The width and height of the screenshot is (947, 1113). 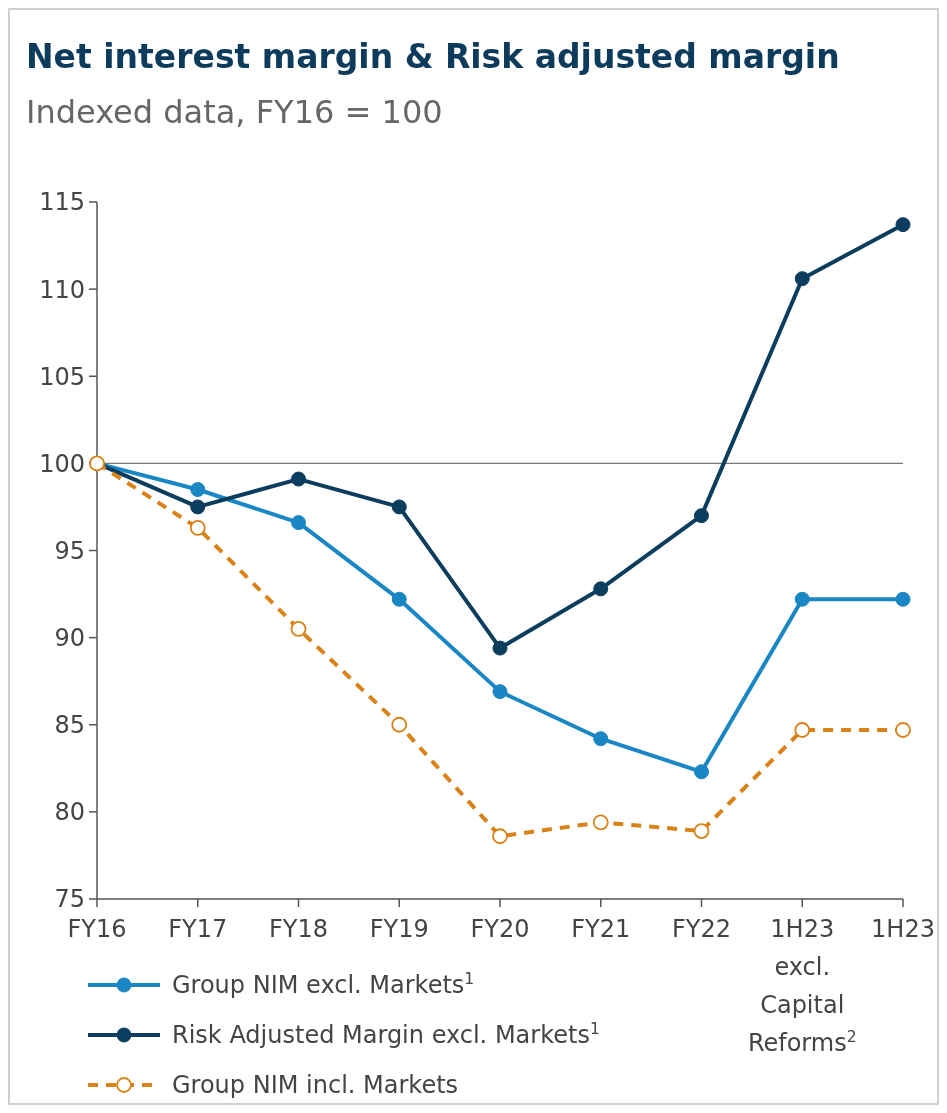 What do you see at coordinates (323, 985) in the screenshot?
I see `legend-label: Group NIM excl. Markets$^{1}$` at bounding box center [323, 985].